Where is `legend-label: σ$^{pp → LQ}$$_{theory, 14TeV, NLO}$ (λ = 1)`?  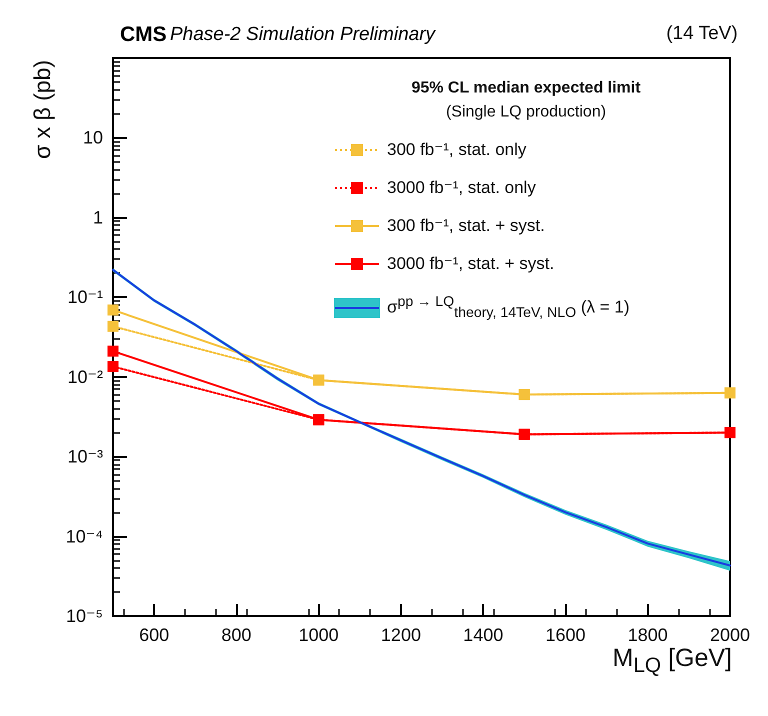 legend-label: σ$^{pp → LQ}$$_{theory, 14TeV, NLO}$ (λ = 1) is located at coordinates (508, 308).